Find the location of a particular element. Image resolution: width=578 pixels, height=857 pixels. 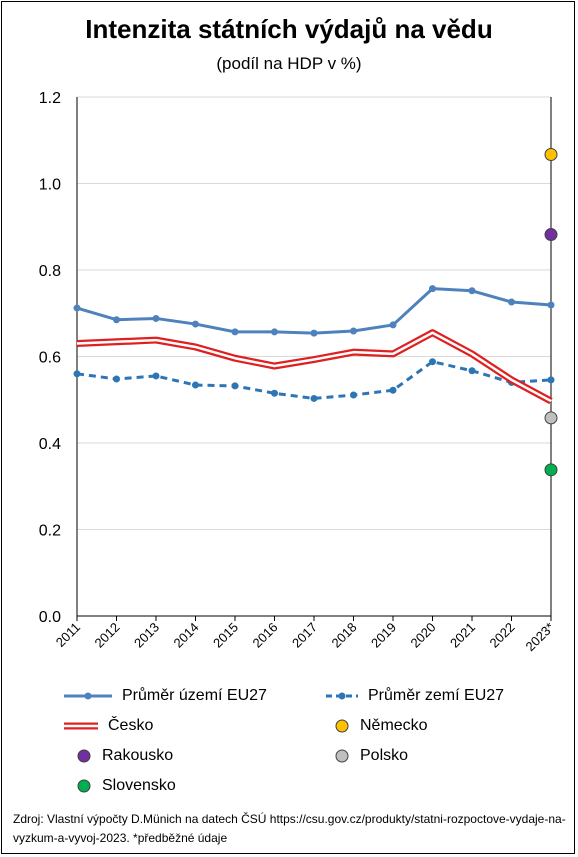

series-1-line is located at coordinates (314, 380).